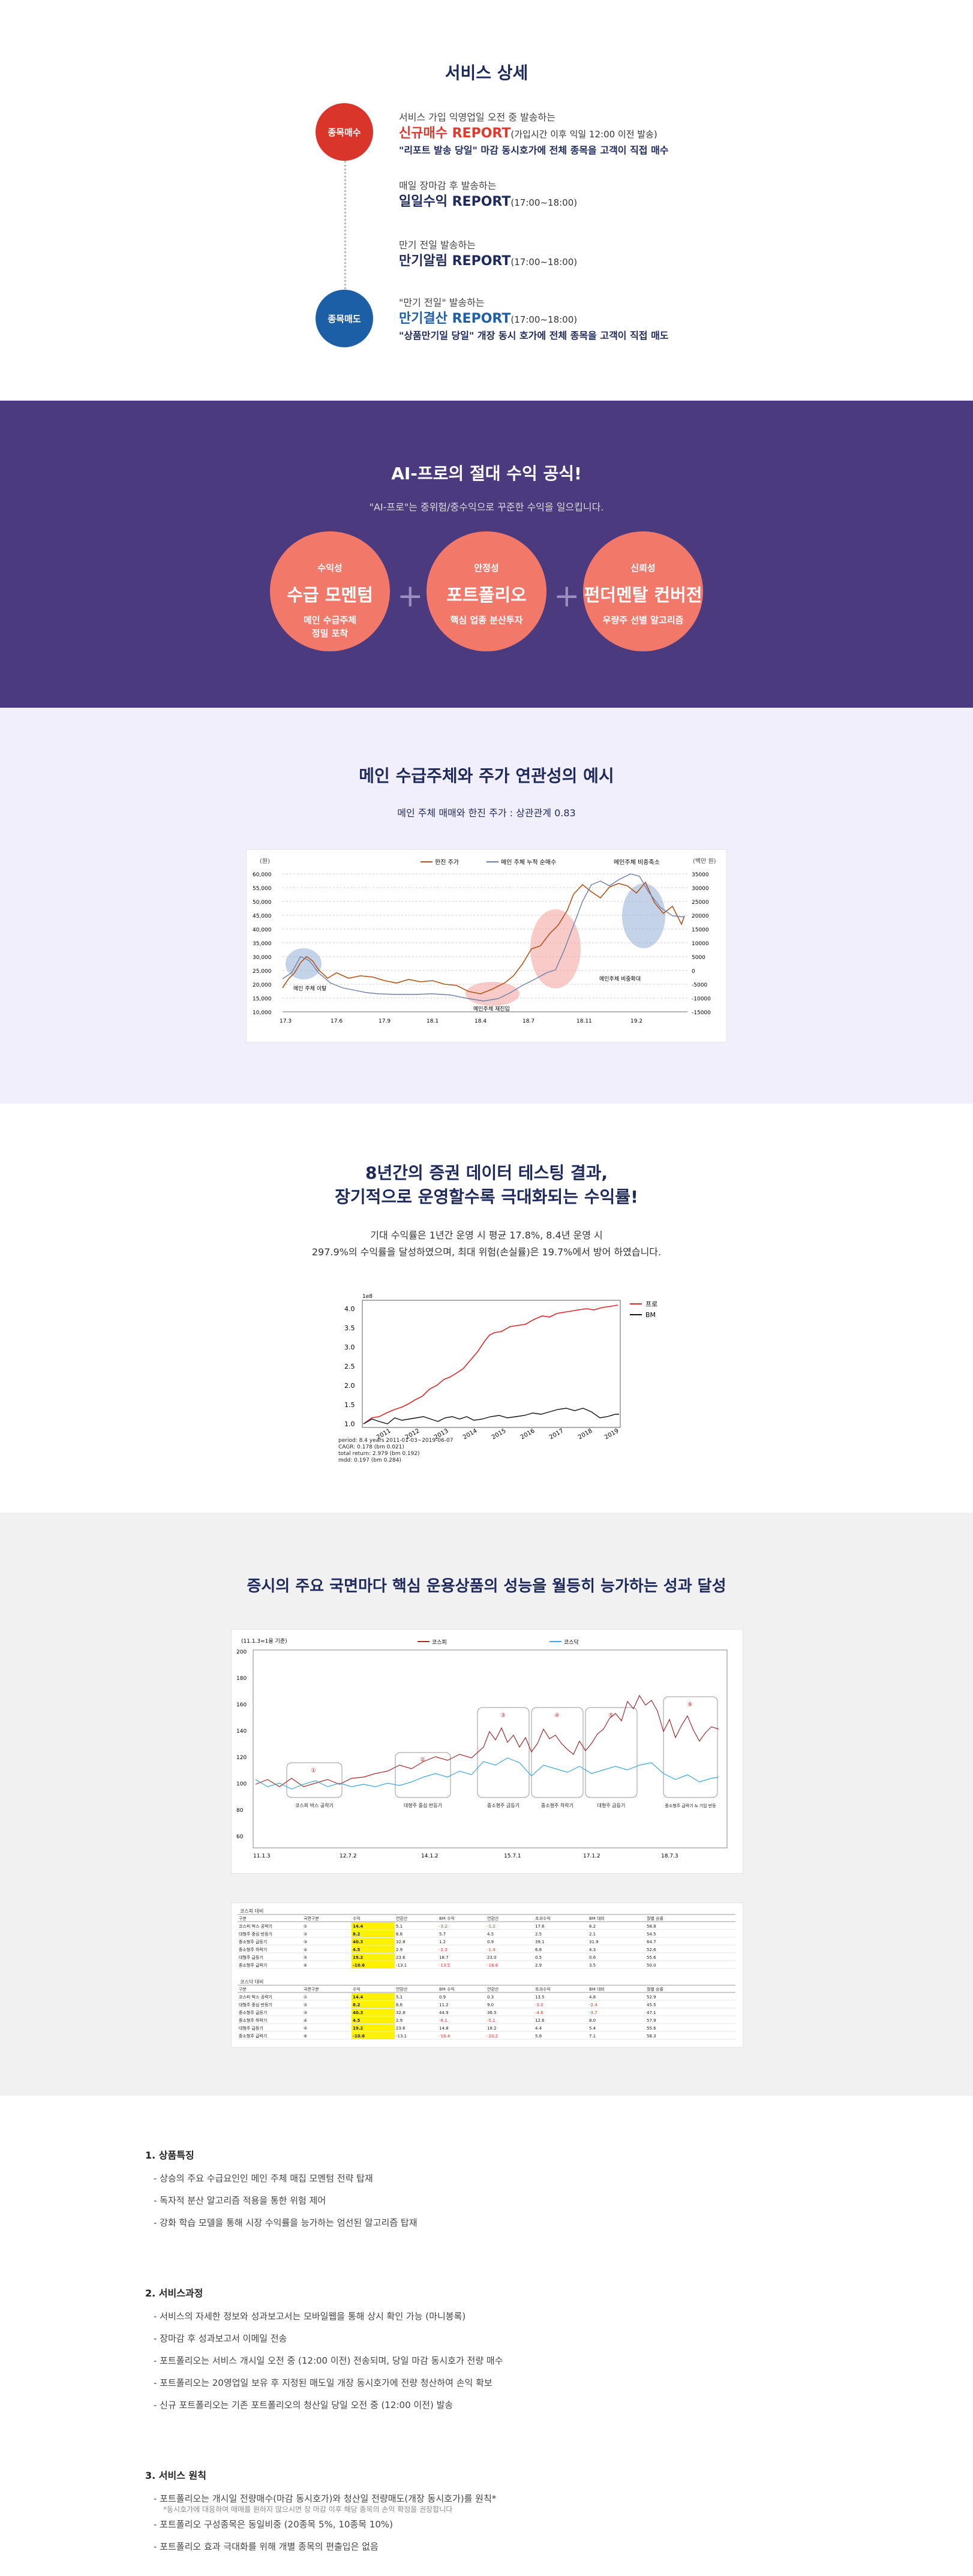 This screenshot has height=2576, width=973. What do you see at coordinates (486, 474) in the screenshot?
I see `formula-title: AI-프로의 절대 수익 공식!` at bounding box center [486, 474].